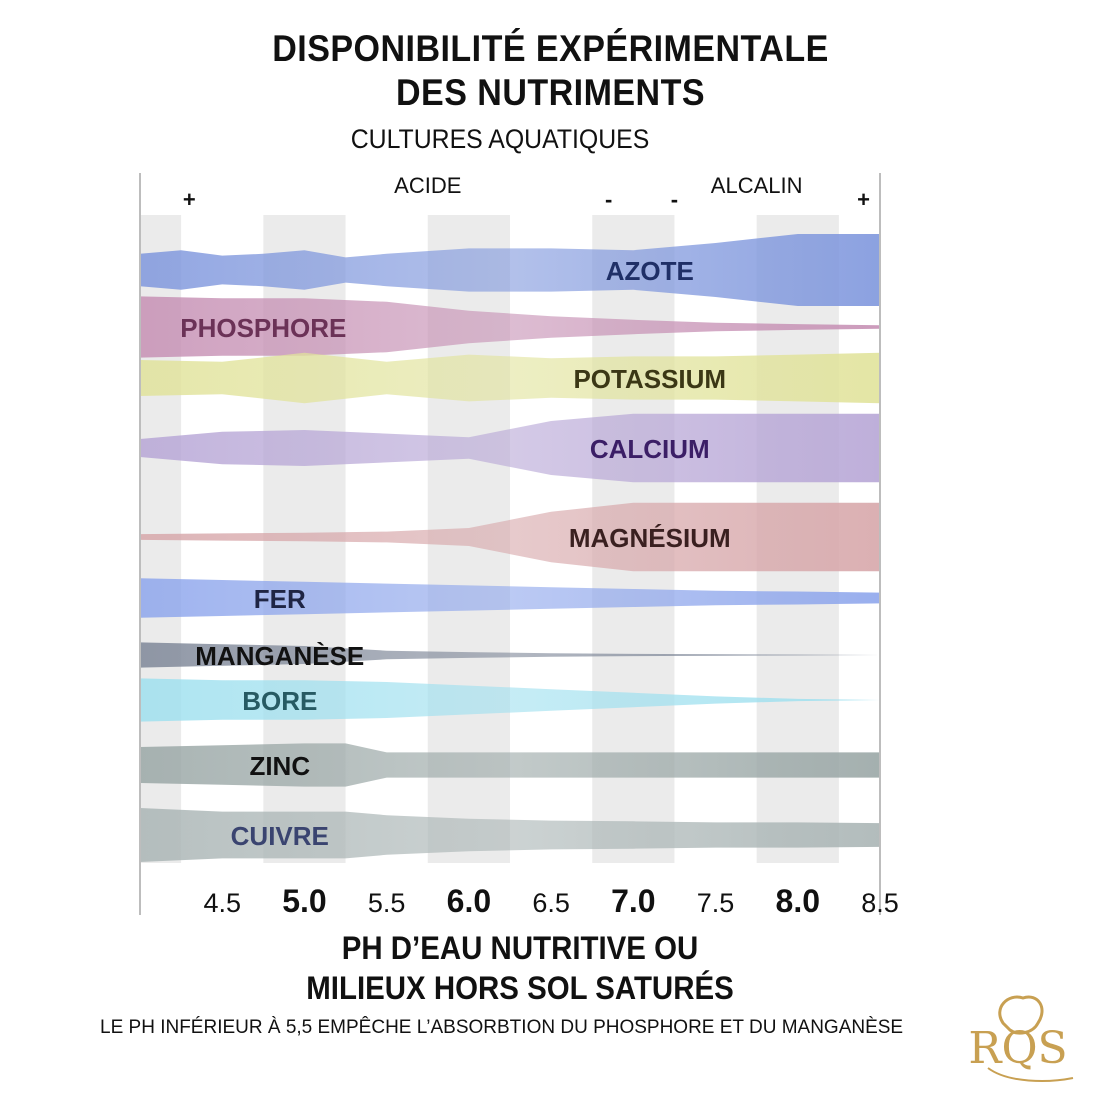 The width and height of the screenshot is (1101, 1101). Describe the element at coordinates (633, 901) in the screenshot. I see `x-tick-label: 7.0` at that location.